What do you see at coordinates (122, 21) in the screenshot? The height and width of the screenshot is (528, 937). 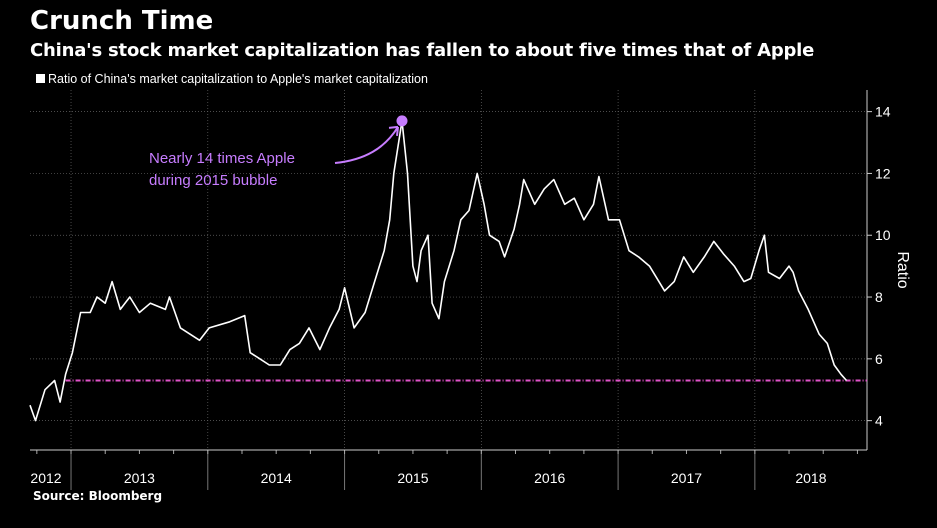 I see `chart-title: Crunch Time` at bounding box center [122, 21].